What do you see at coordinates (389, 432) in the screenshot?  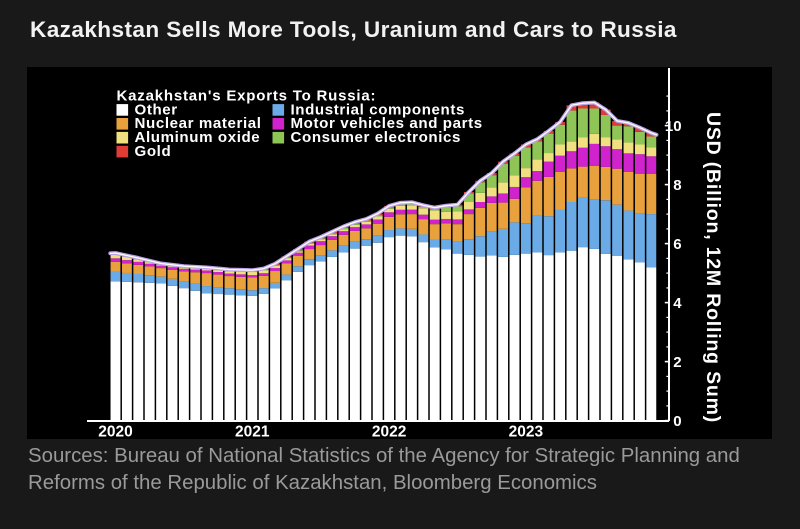 I see `svg-text: 2022` at bounding box center [389, 432].